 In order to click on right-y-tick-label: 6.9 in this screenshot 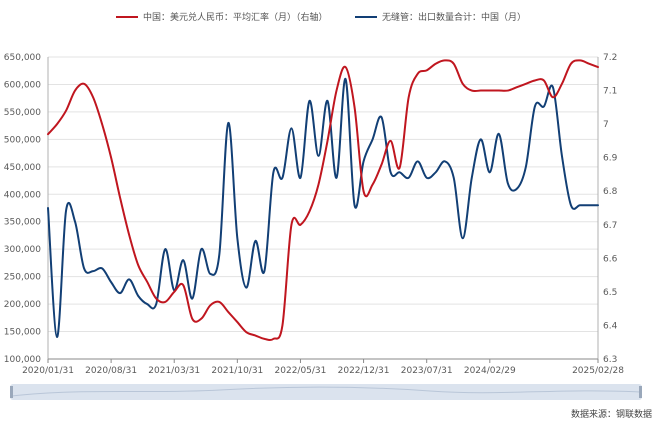, I will do `click(610, 159)`.